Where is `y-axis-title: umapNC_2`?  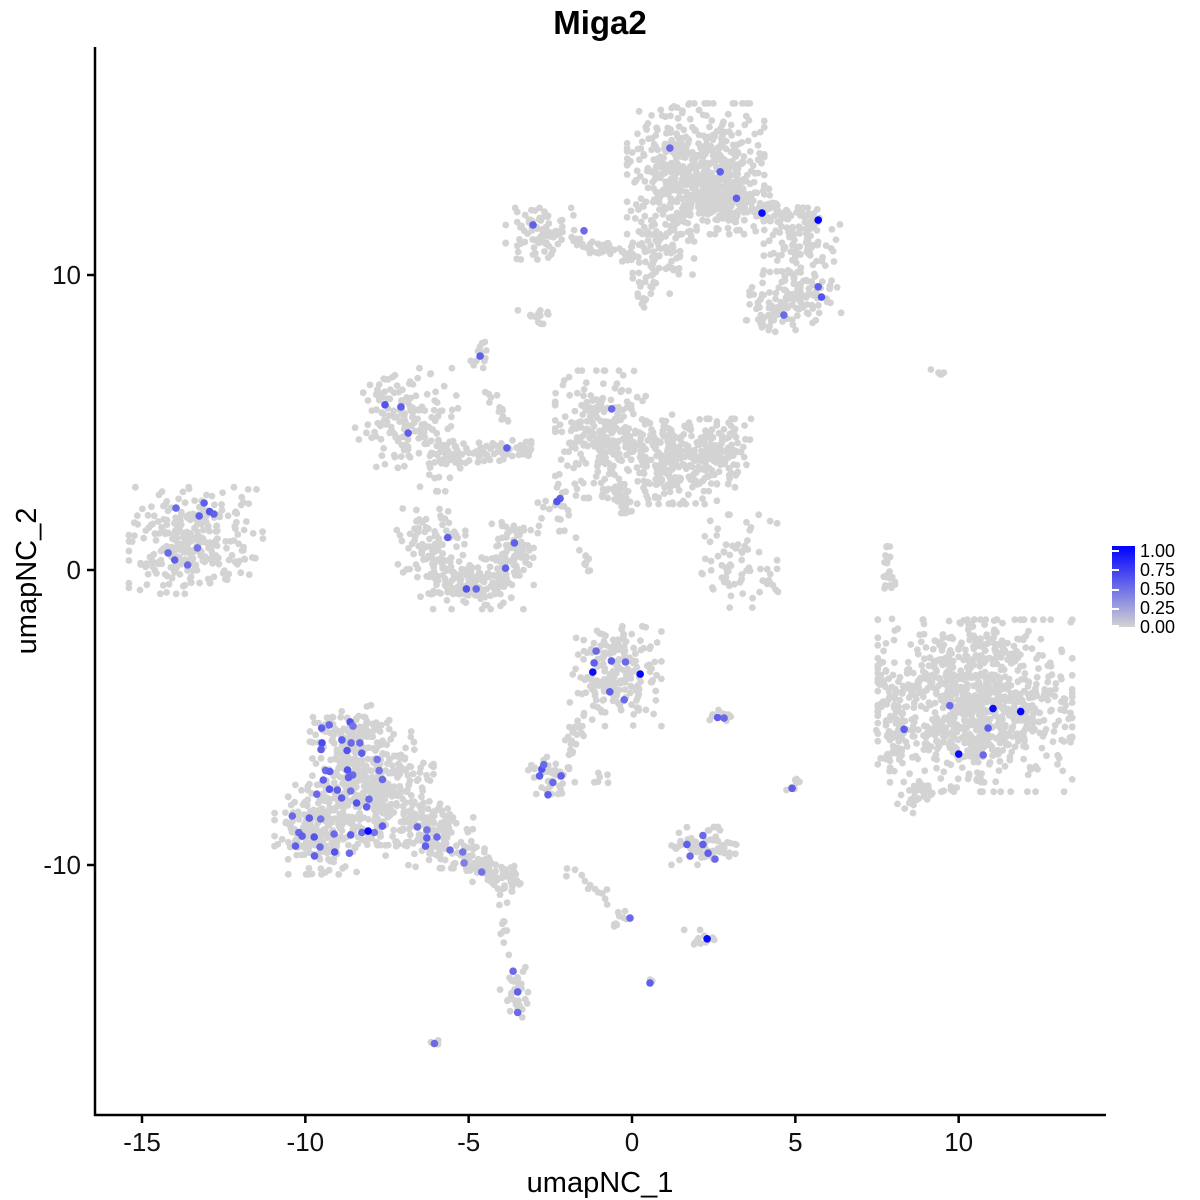 y-axis-title: umapNC_2 is located at coordinates (27, 581).